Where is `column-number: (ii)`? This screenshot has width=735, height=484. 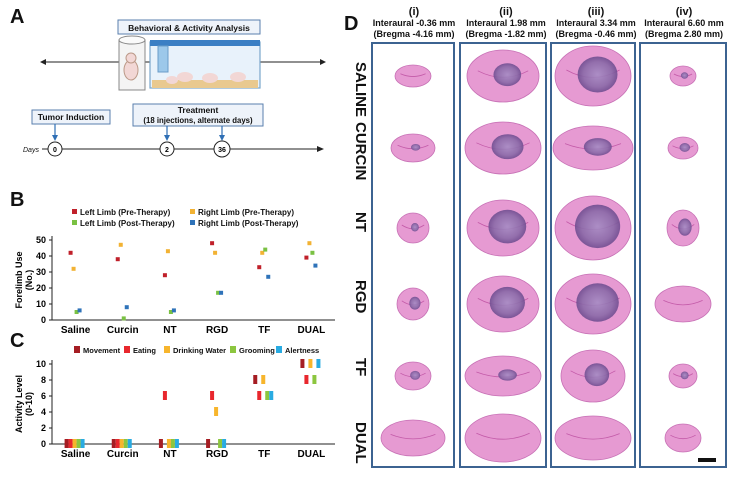
column-number: (ii) is located at coordinates (506, 12).